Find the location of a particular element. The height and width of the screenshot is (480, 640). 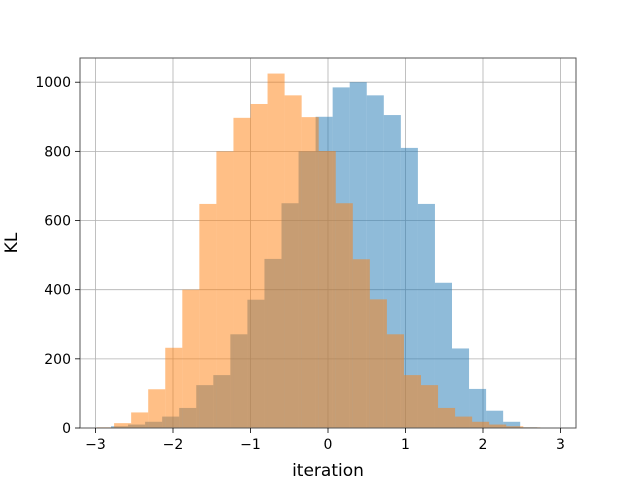

y-tick-label: 1000 is located at coordinates (53, 83).